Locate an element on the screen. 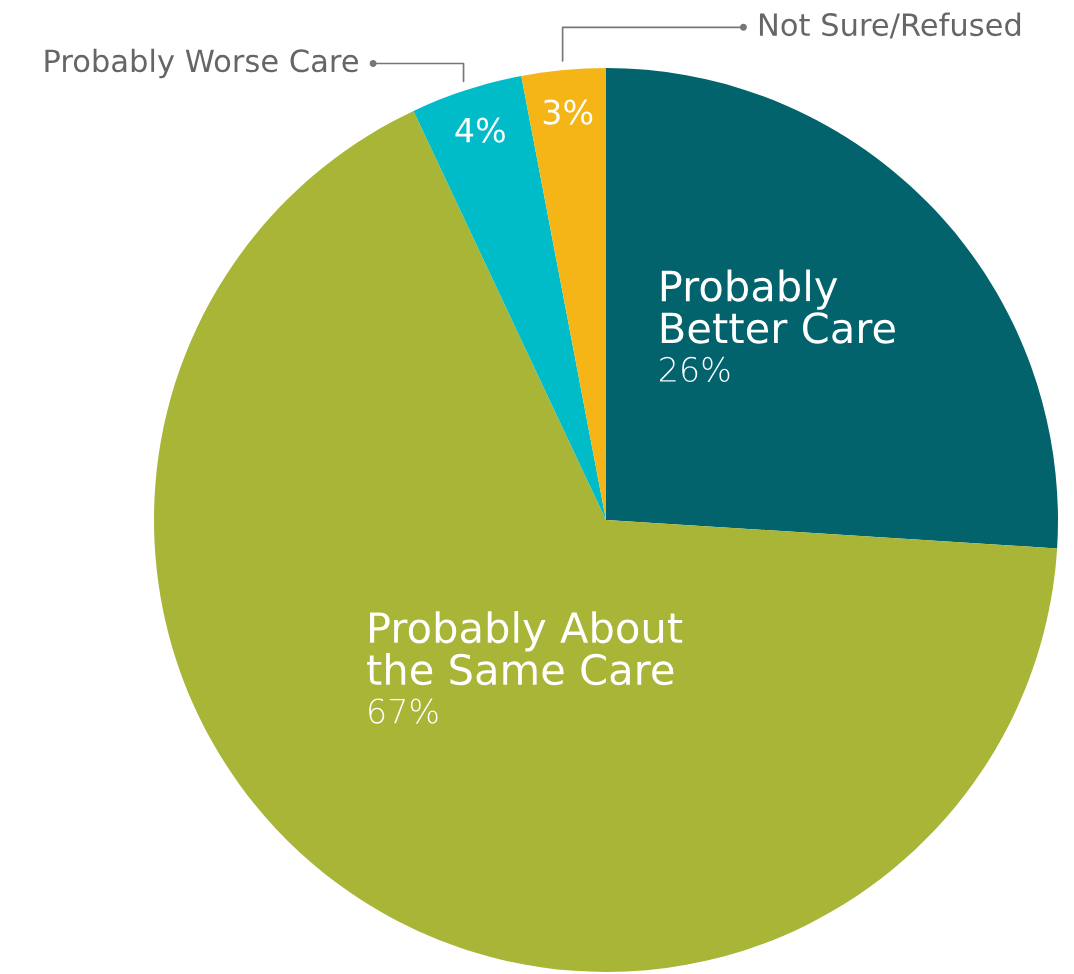 This screenshot has height=974, width=1074. slice-label: Not Sure/Refused is located at coordinates (890, 25).